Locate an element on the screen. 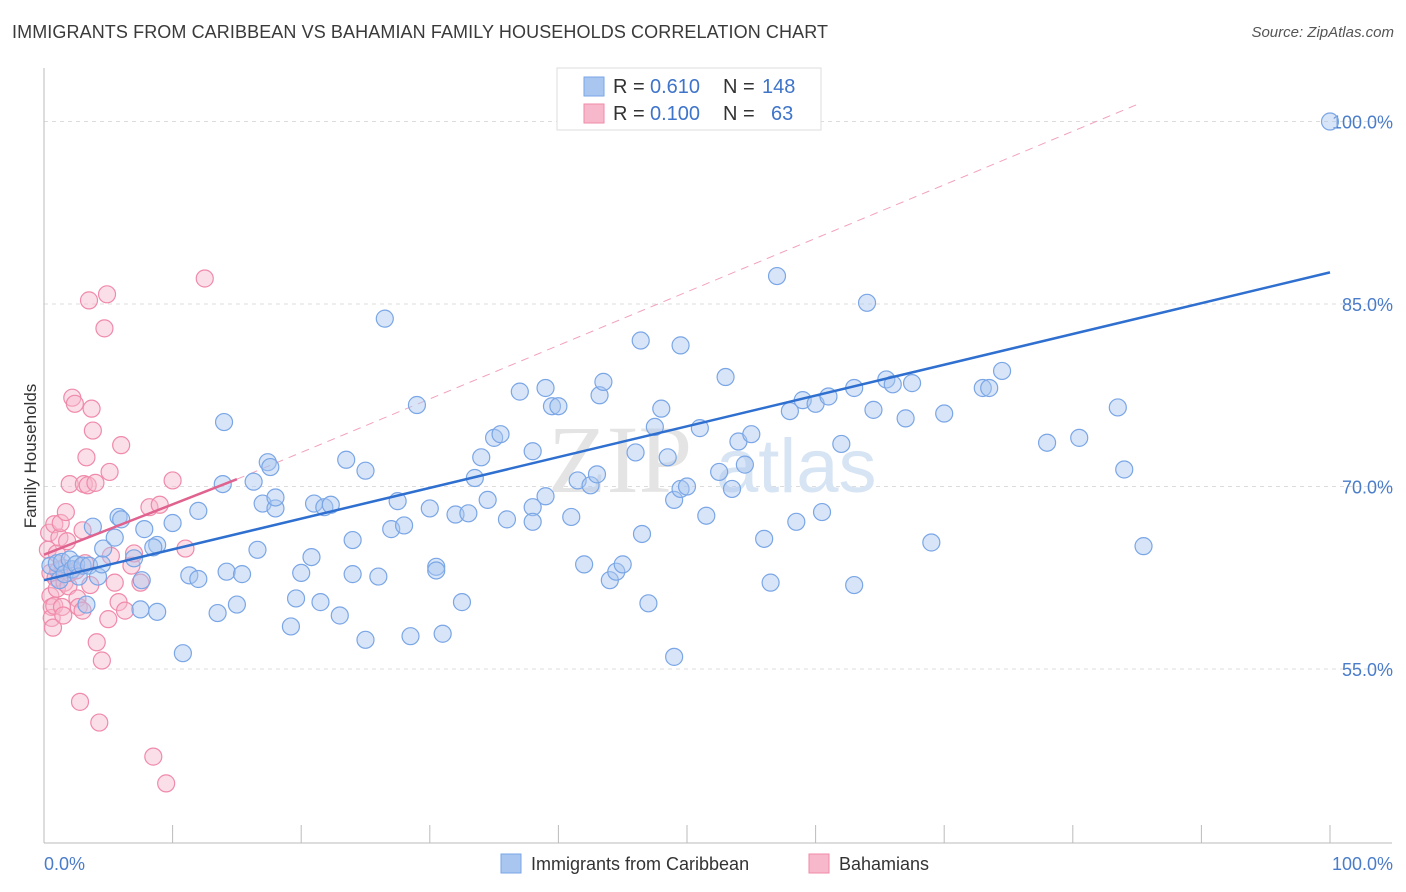 This screenshot has width=1406, height=892. top-legend: R = 0.610 N = 148 R = 0.100 N = 63 is located at coordinates (689, 99).